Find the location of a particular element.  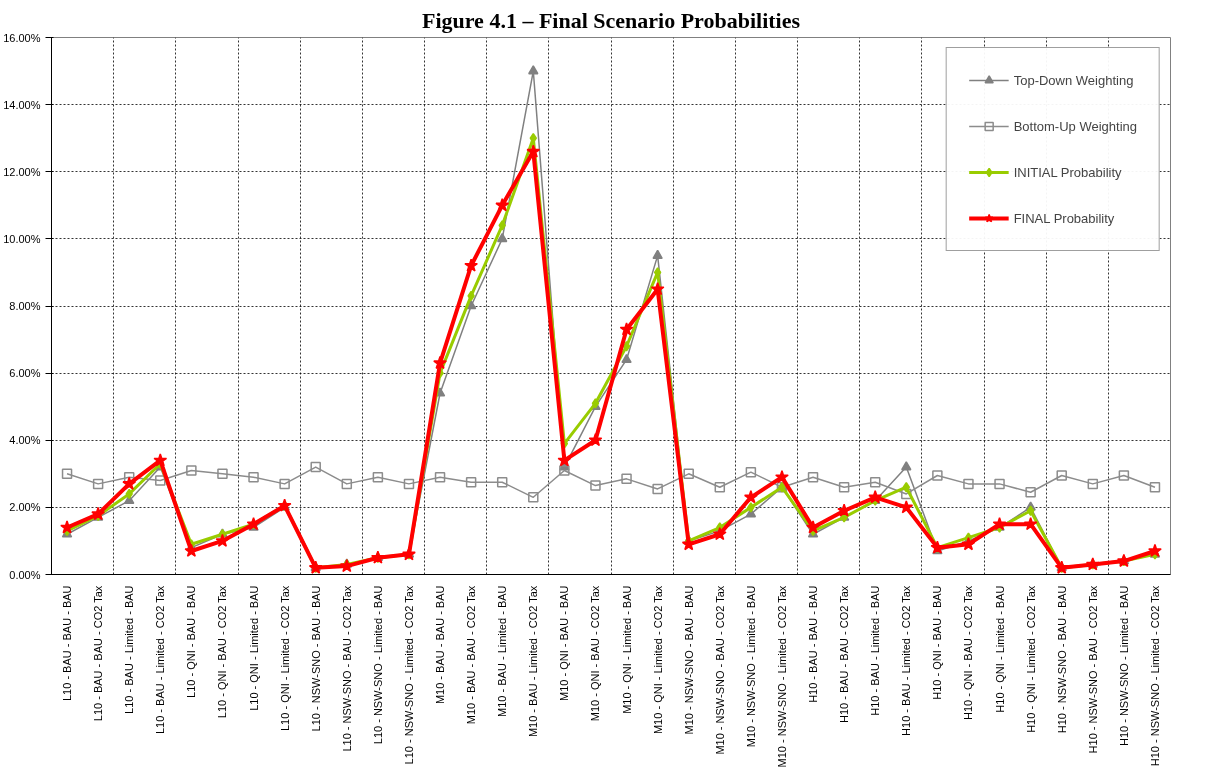

x-tick-label: L10 - NSW-SNO - Limited - CO2 Tax is located at coordinates (408, 675).